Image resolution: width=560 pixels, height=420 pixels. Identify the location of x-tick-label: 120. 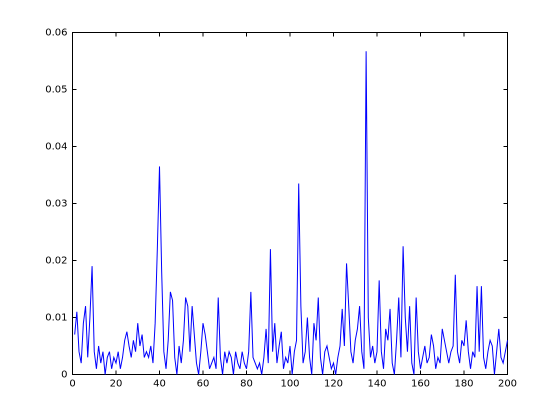
(333, 384).